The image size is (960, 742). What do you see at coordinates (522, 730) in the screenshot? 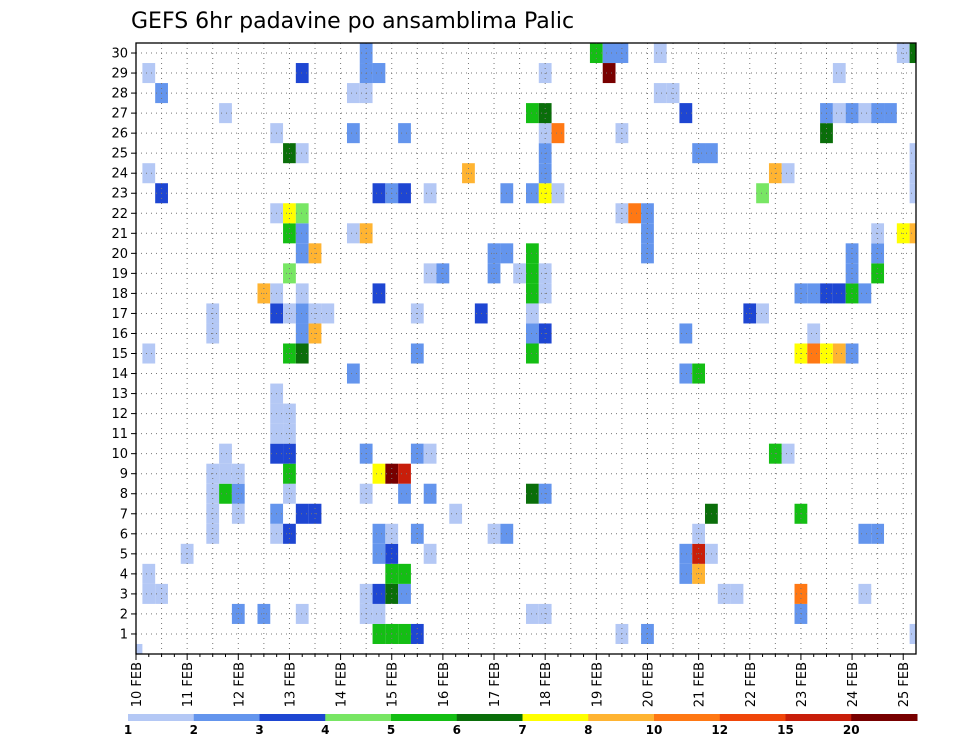
I see `colorbar-label: 7` at bounding box center [522, 730].